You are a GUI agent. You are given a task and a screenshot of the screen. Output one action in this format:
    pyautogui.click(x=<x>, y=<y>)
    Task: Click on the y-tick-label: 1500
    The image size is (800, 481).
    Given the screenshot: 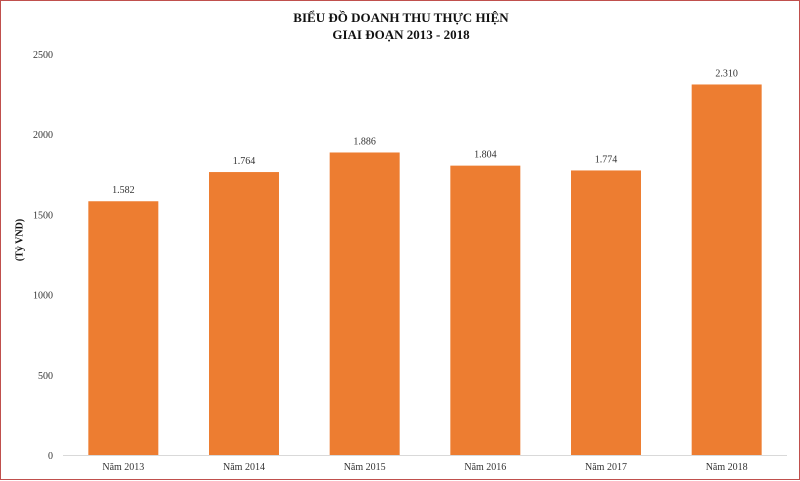 What is the action you would take?
    pyautogui.click(x=43, y=215)
    